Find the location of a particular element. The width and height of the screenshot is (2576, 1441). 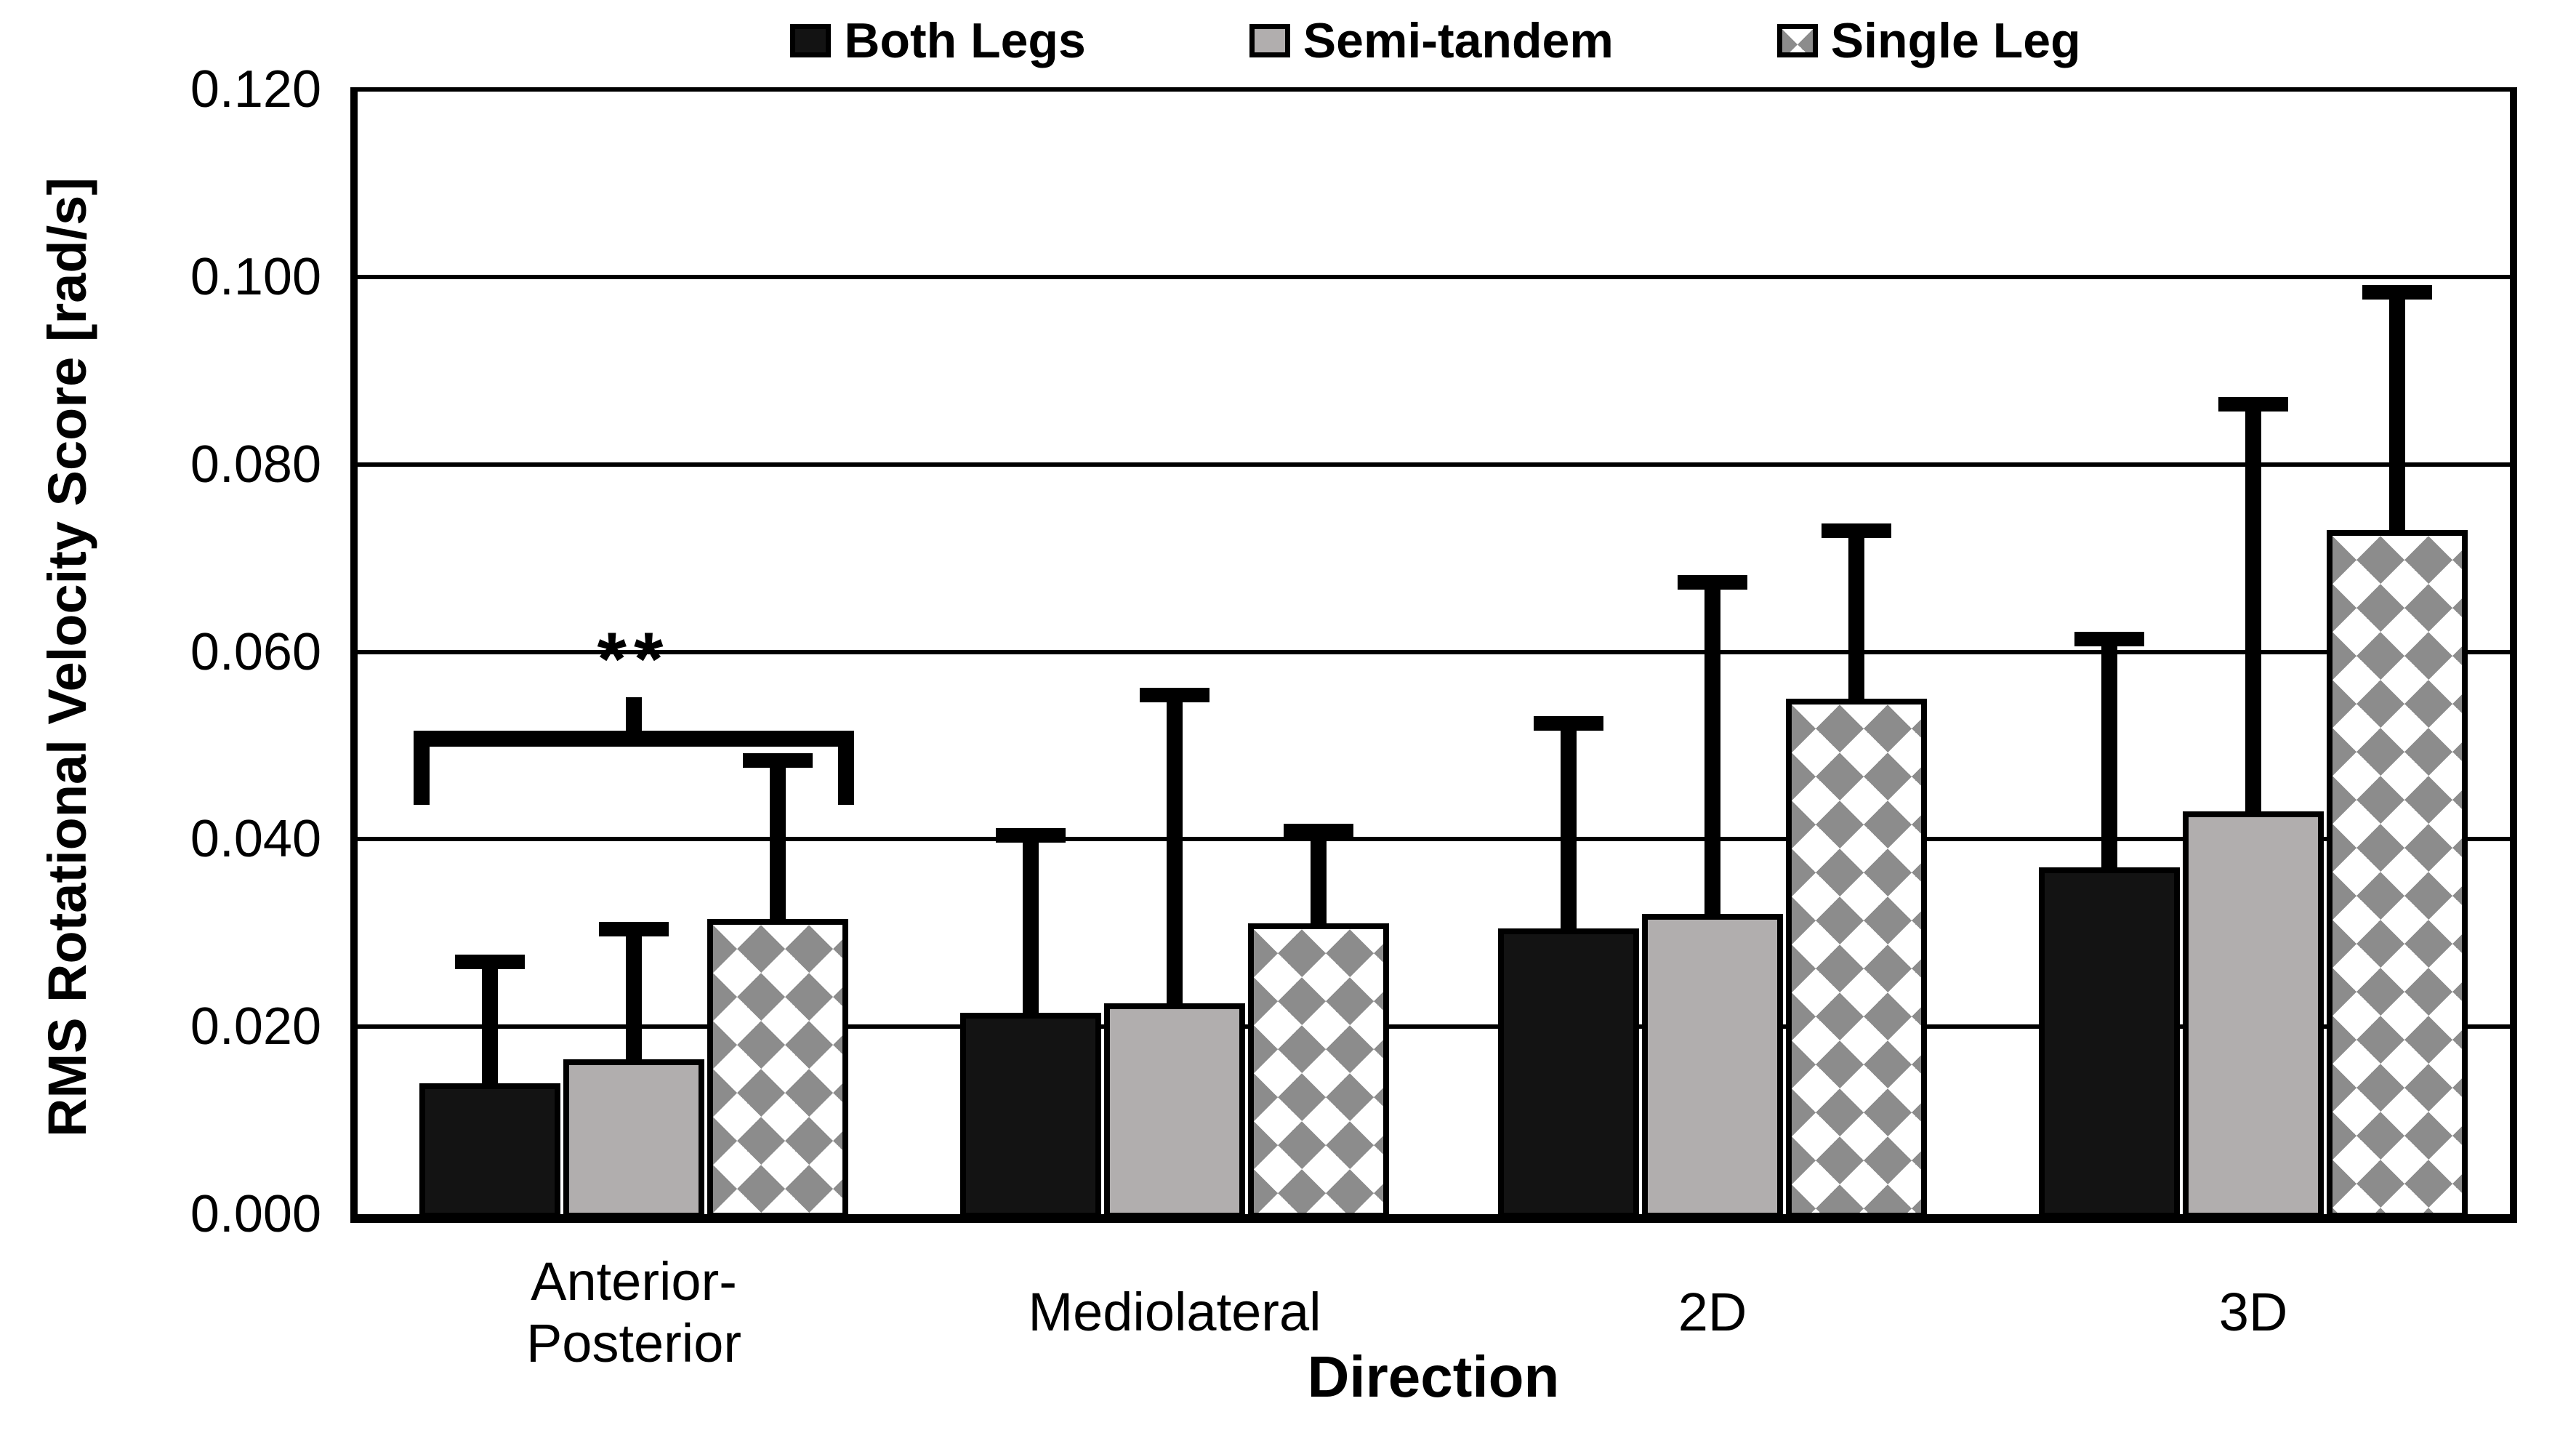

solid-black-icon is located at coordinates (811, 41).